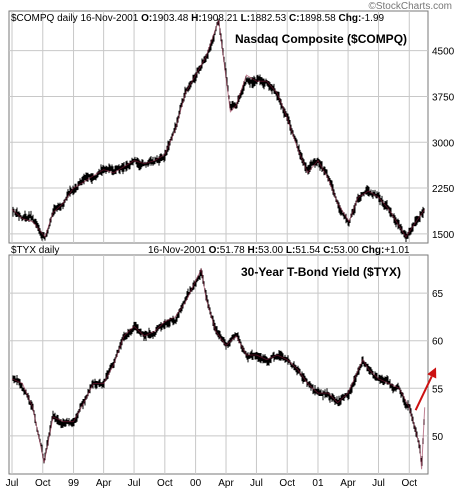  What do you see at coordinates (443, 52) in the screenshot?
I see `nasdaq-y-tick-label: 4500` at bounding box center [443, 52].